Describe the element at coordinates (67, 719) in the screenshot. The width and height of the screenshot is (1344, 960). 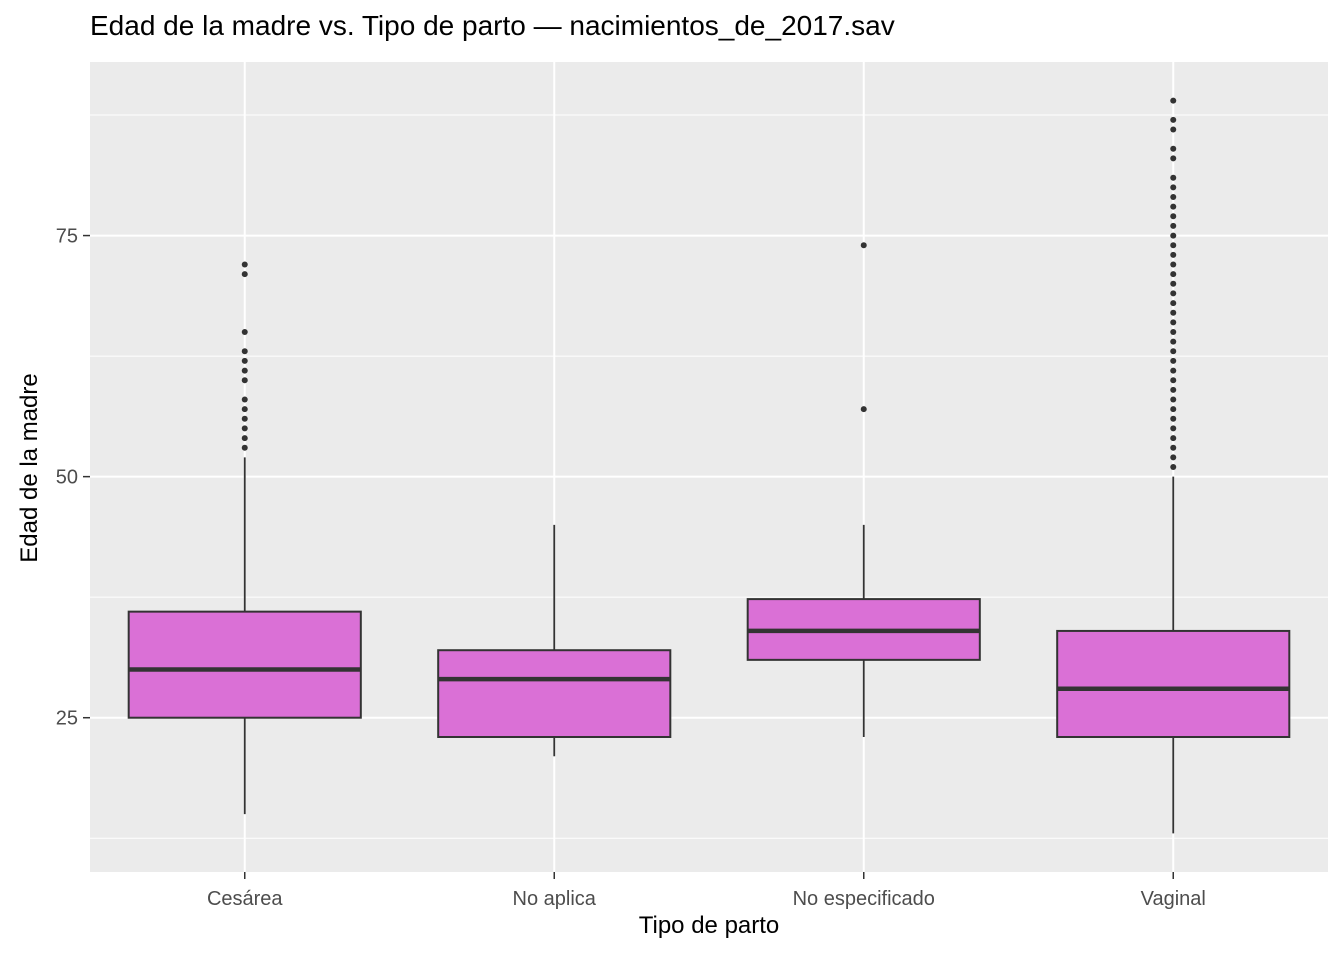
I see `y-tick-label: 25` at that location.